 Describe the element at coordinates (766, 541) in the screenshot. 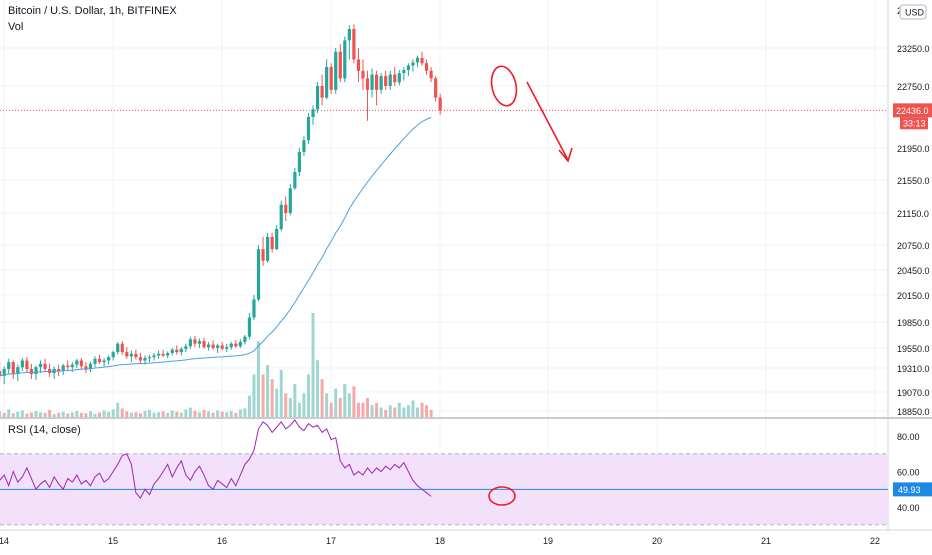

I see `time-label: 21` at that location.